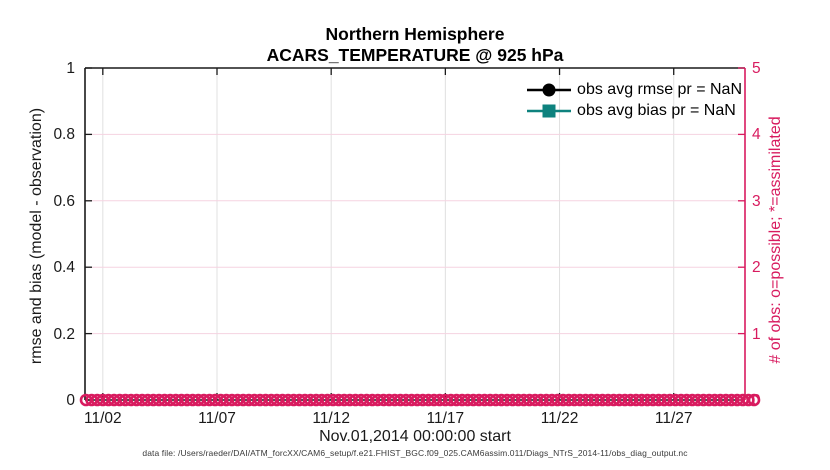 The image size is (830, 470). I want to click on x-tick-label: 11/02, so click(102, 418).